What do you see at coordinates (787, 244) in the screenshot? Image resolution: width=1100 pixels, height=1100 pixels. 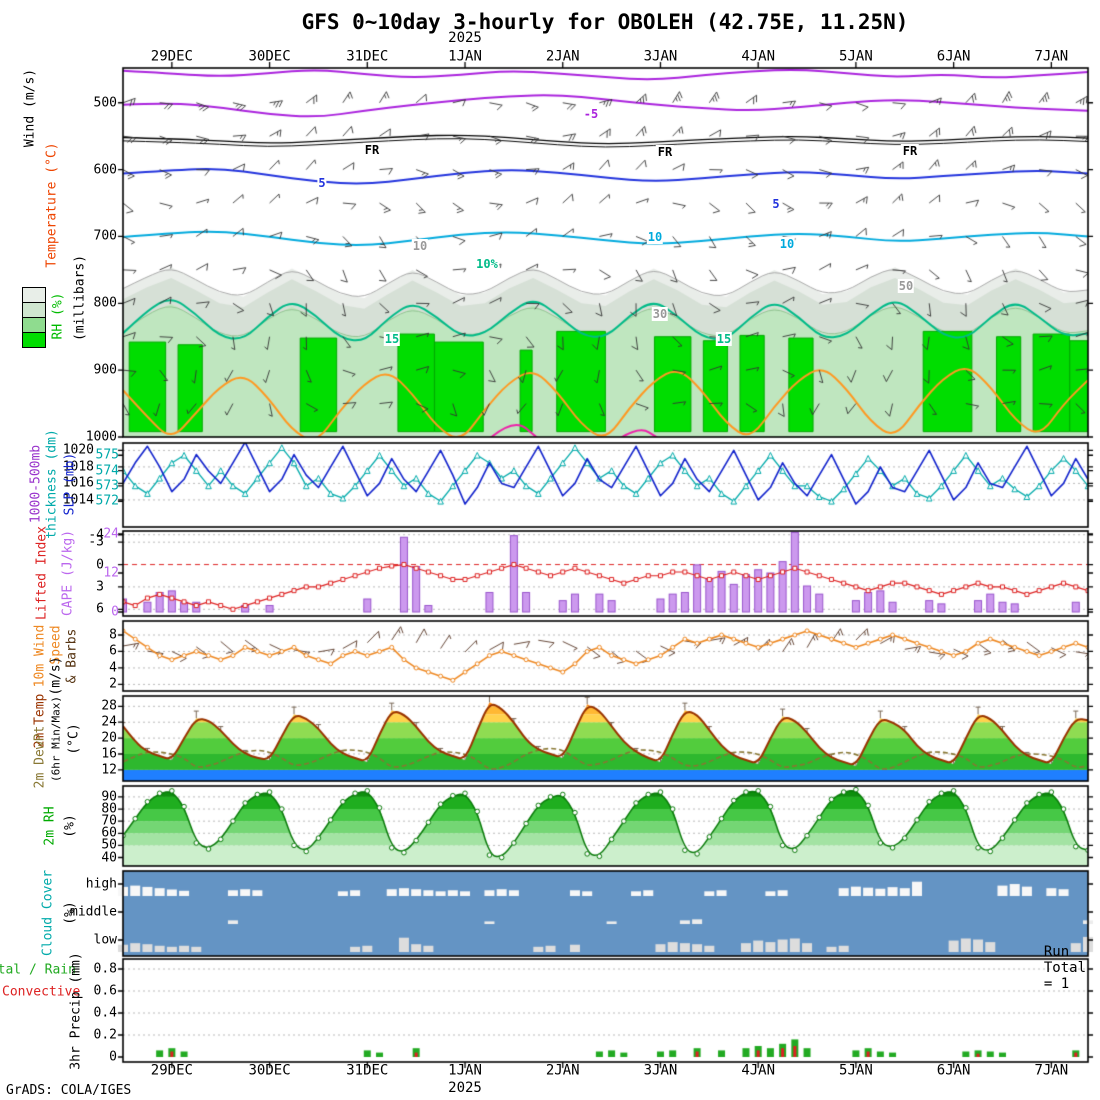 I see `contour-label-4-10: 10` at bounding box center [787, 244].